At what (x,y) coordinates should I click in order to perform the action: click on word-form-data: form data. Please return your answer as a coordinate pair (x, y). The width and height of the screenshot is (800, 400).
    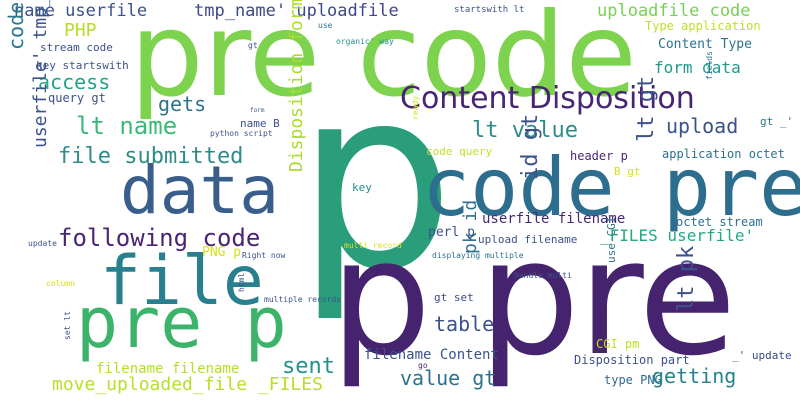
    Looking at the image, I should click on (697, 67).